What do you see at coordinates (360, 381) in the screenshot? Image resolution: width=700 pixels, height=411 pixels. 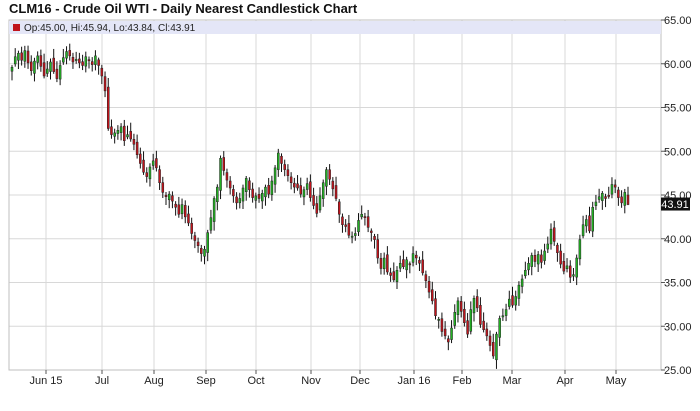 I see `x-tick-label: Dec` at bounding box center [360, 381].